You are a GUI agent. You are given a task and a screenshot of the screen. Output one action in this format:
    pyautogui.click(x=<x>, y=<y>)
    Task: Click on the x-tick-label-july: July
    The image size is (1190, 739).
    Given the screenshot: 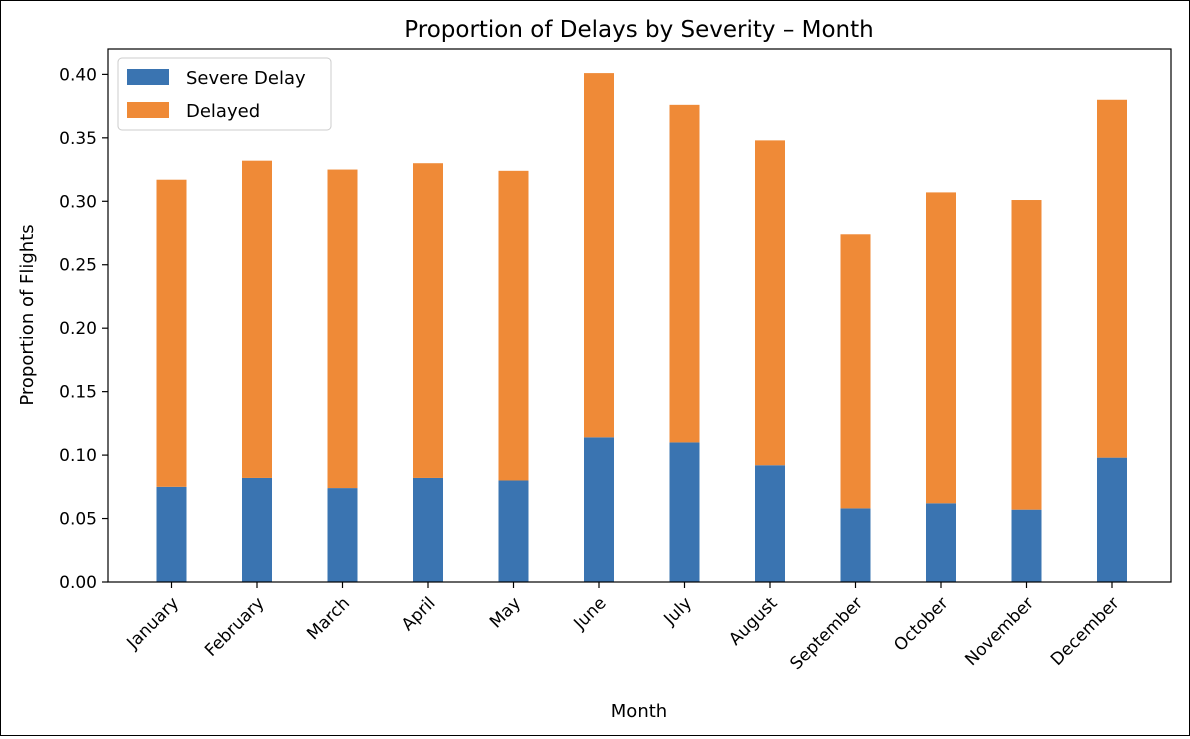 What is the action you would take?
    pyautogui.click(x=678, y=611)
    